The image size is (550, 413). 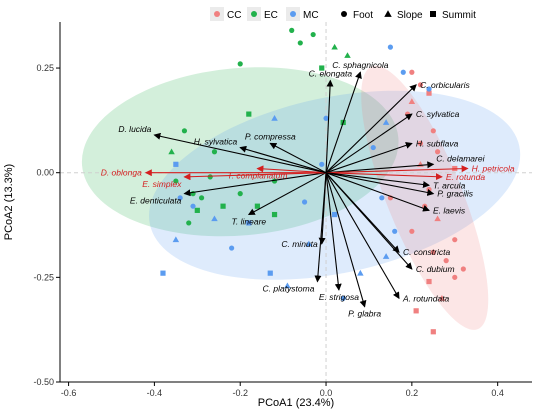 I want to click on legend-shape-foot, so click(x=344, y=14).